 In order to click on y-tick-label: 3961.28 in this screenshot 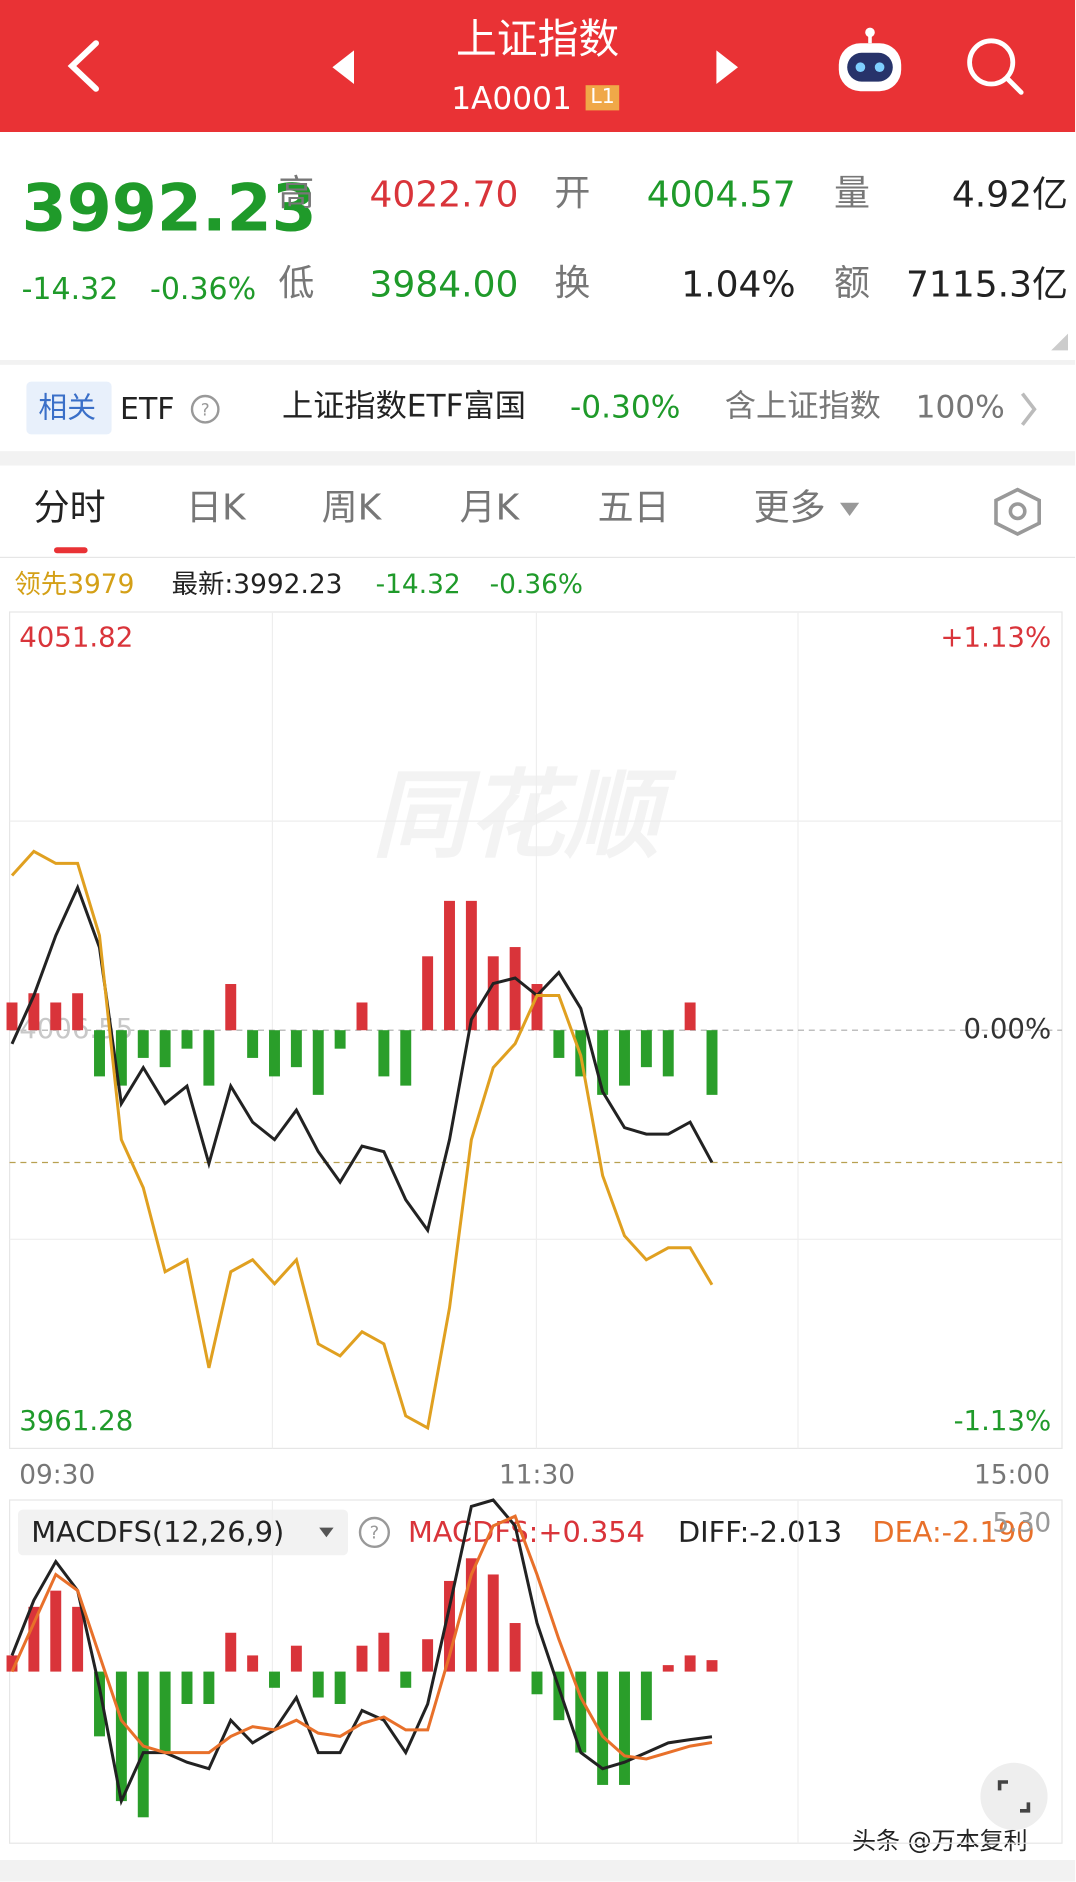, I will do `click(76, 1420)`.